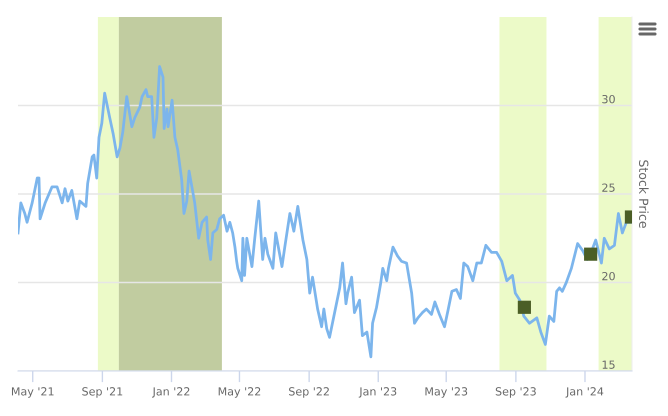 The height and width of the screenshot is (416, 668). Describe the element at coordinates (102, 392) in the screenshot. I see `x-tick-label: Sep '21` at that location.